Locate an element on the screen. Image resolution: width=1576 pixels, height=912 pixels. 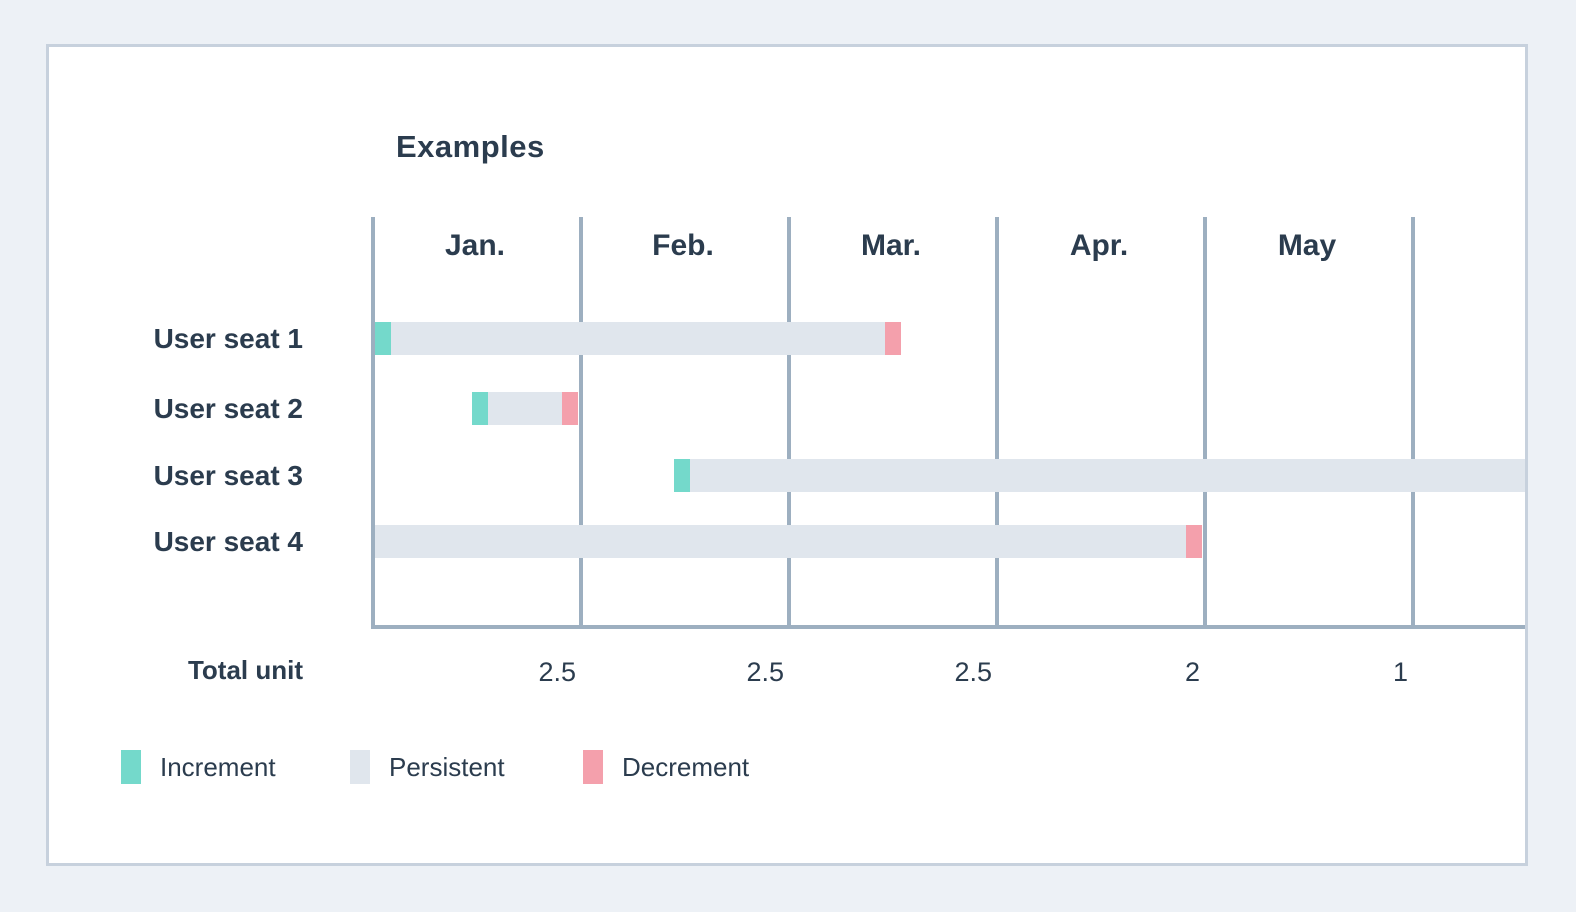
legend-label-increment: Increment is located at coordinates (218, 767).